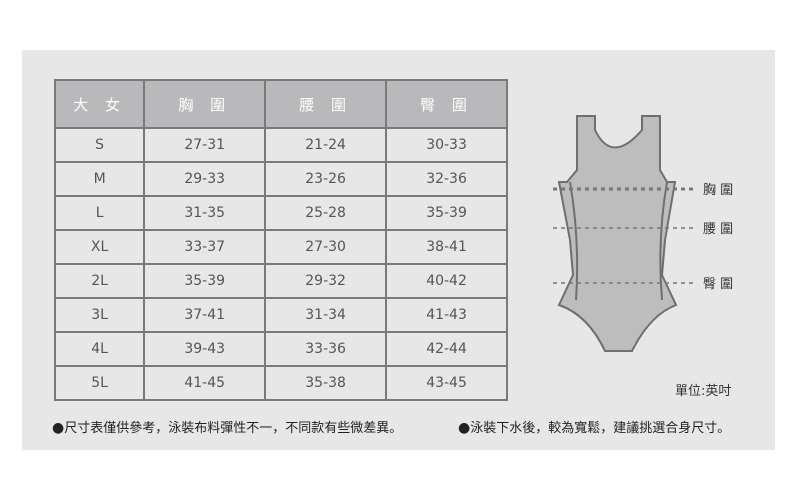 The image size is (800, 494). I want to click on table-cell: 3L, so click(99, 315).